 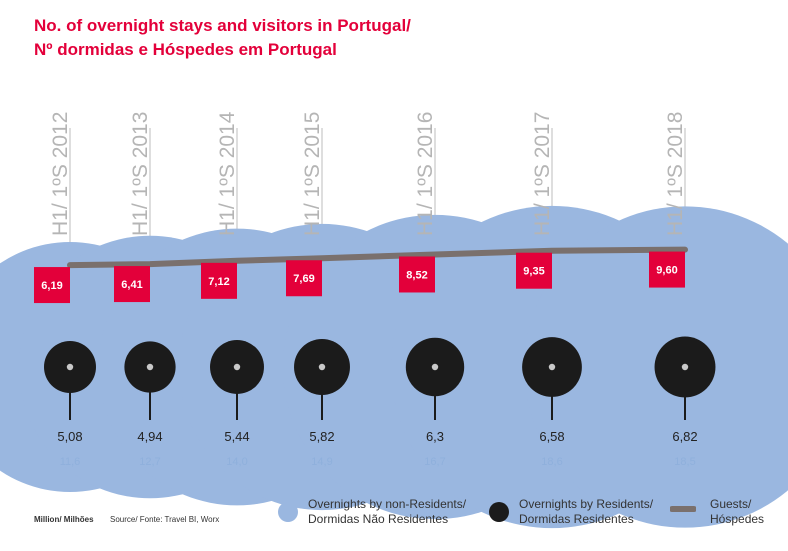 I want to click on guests-data-label: 9,35, so click(x=533, y=272).